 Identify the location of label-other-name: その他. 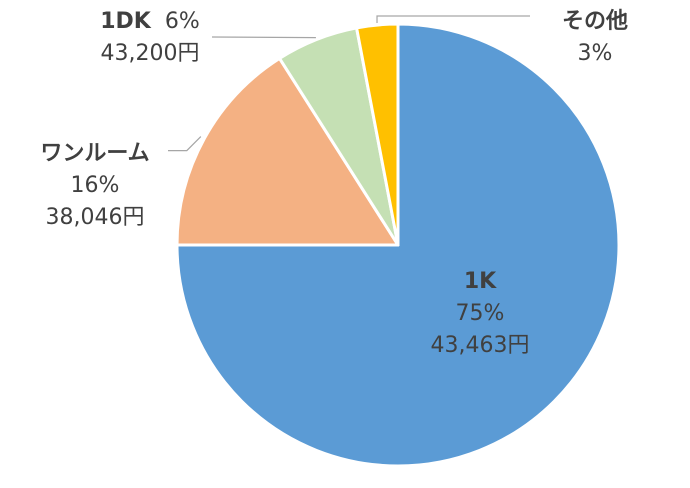
(594, 21).